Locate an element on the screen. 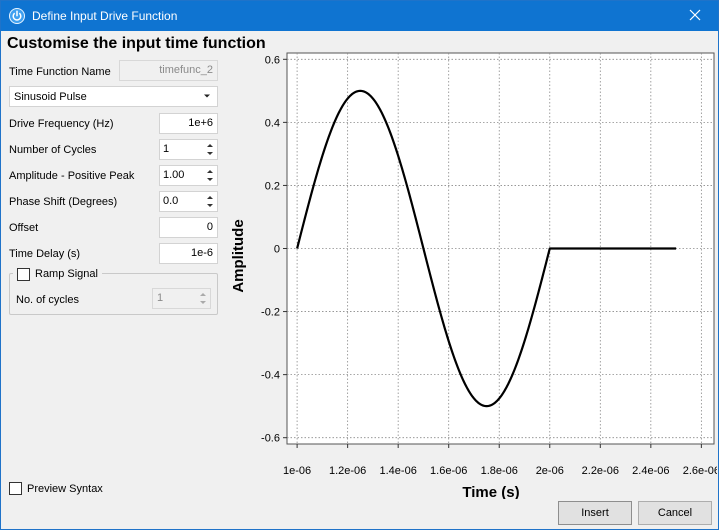 This screenshot has height=530, width=719. ramp-signal-checkbox is located at coordinates (23, 274).